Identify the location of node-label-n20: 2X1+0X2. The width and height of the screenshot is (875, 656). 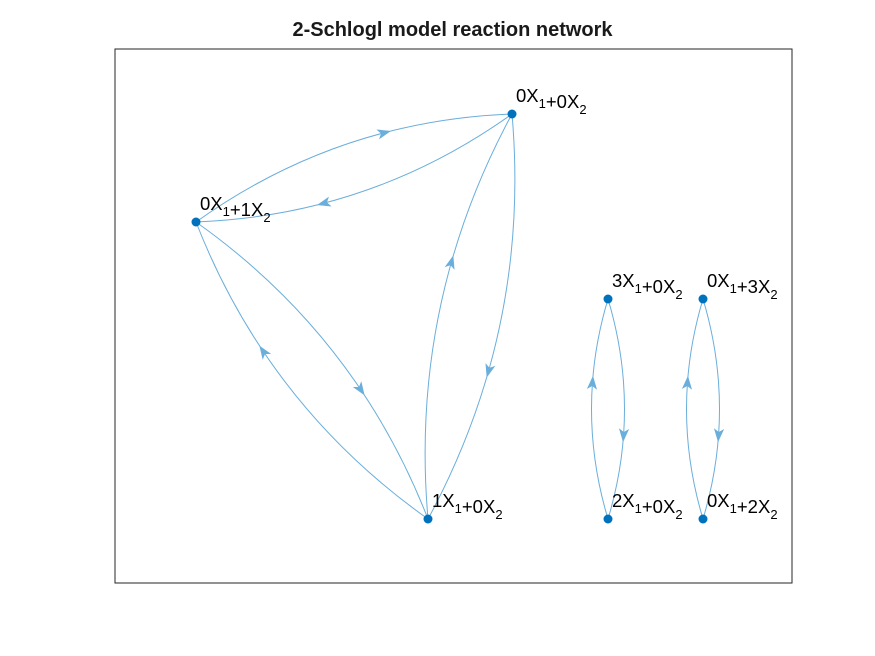
(647, 506).